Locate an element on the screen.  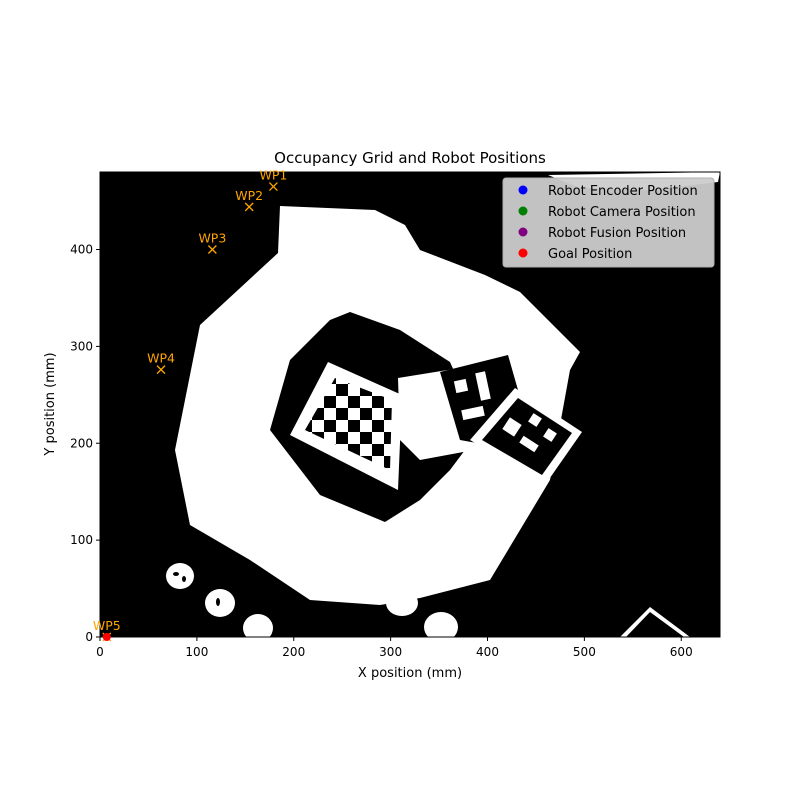
waypoint-markers: WP1 WP2 WP3 WP4 WP5 is located at coordinates (190, 405).